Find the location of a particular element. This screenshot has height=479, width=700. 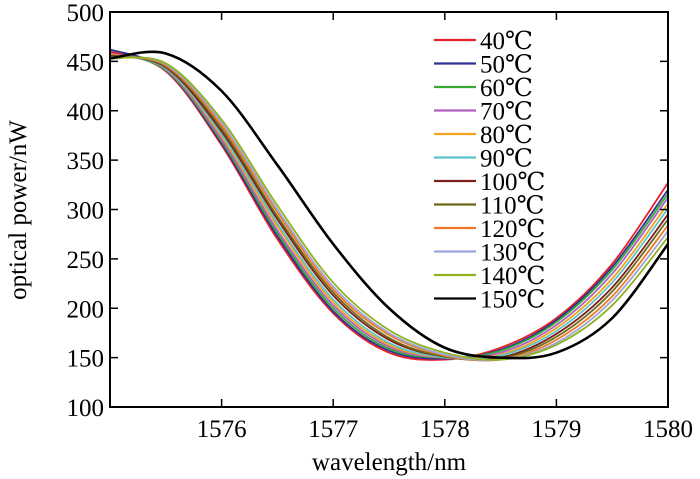

legend-label: 150℃ is located at coordinates (512, 300).